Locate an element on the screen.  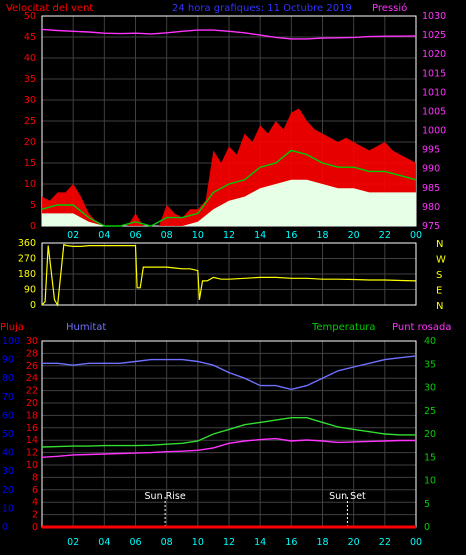
y-tick-label: 30 is located at coordinates (30, 100).